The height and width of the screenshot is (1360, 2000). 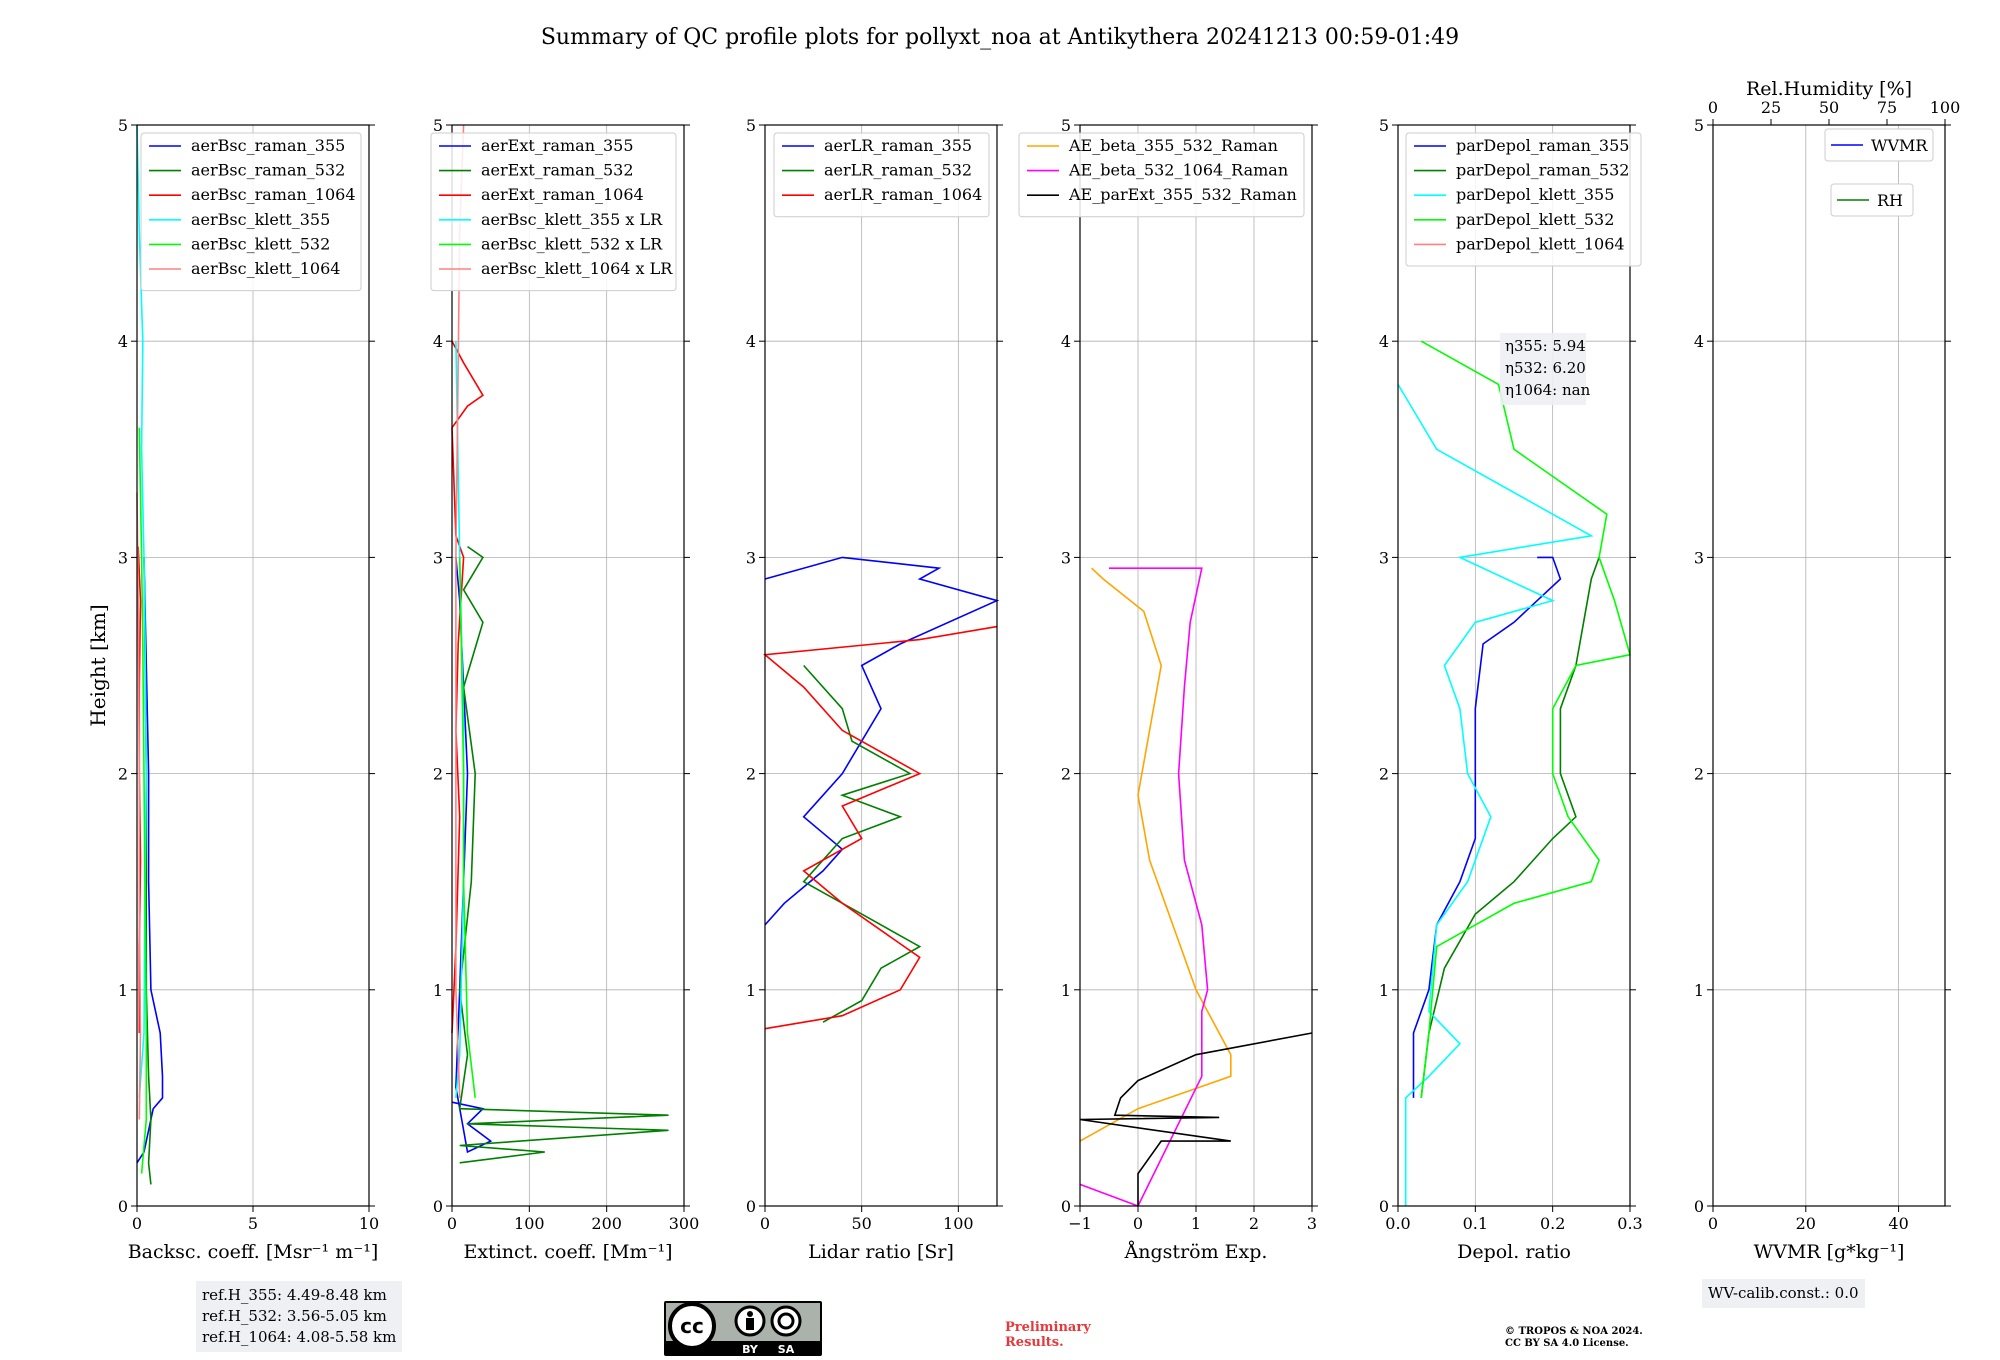 I want to click on x-axis-label: Depol. ratio, so click(x=1514, y=1252).